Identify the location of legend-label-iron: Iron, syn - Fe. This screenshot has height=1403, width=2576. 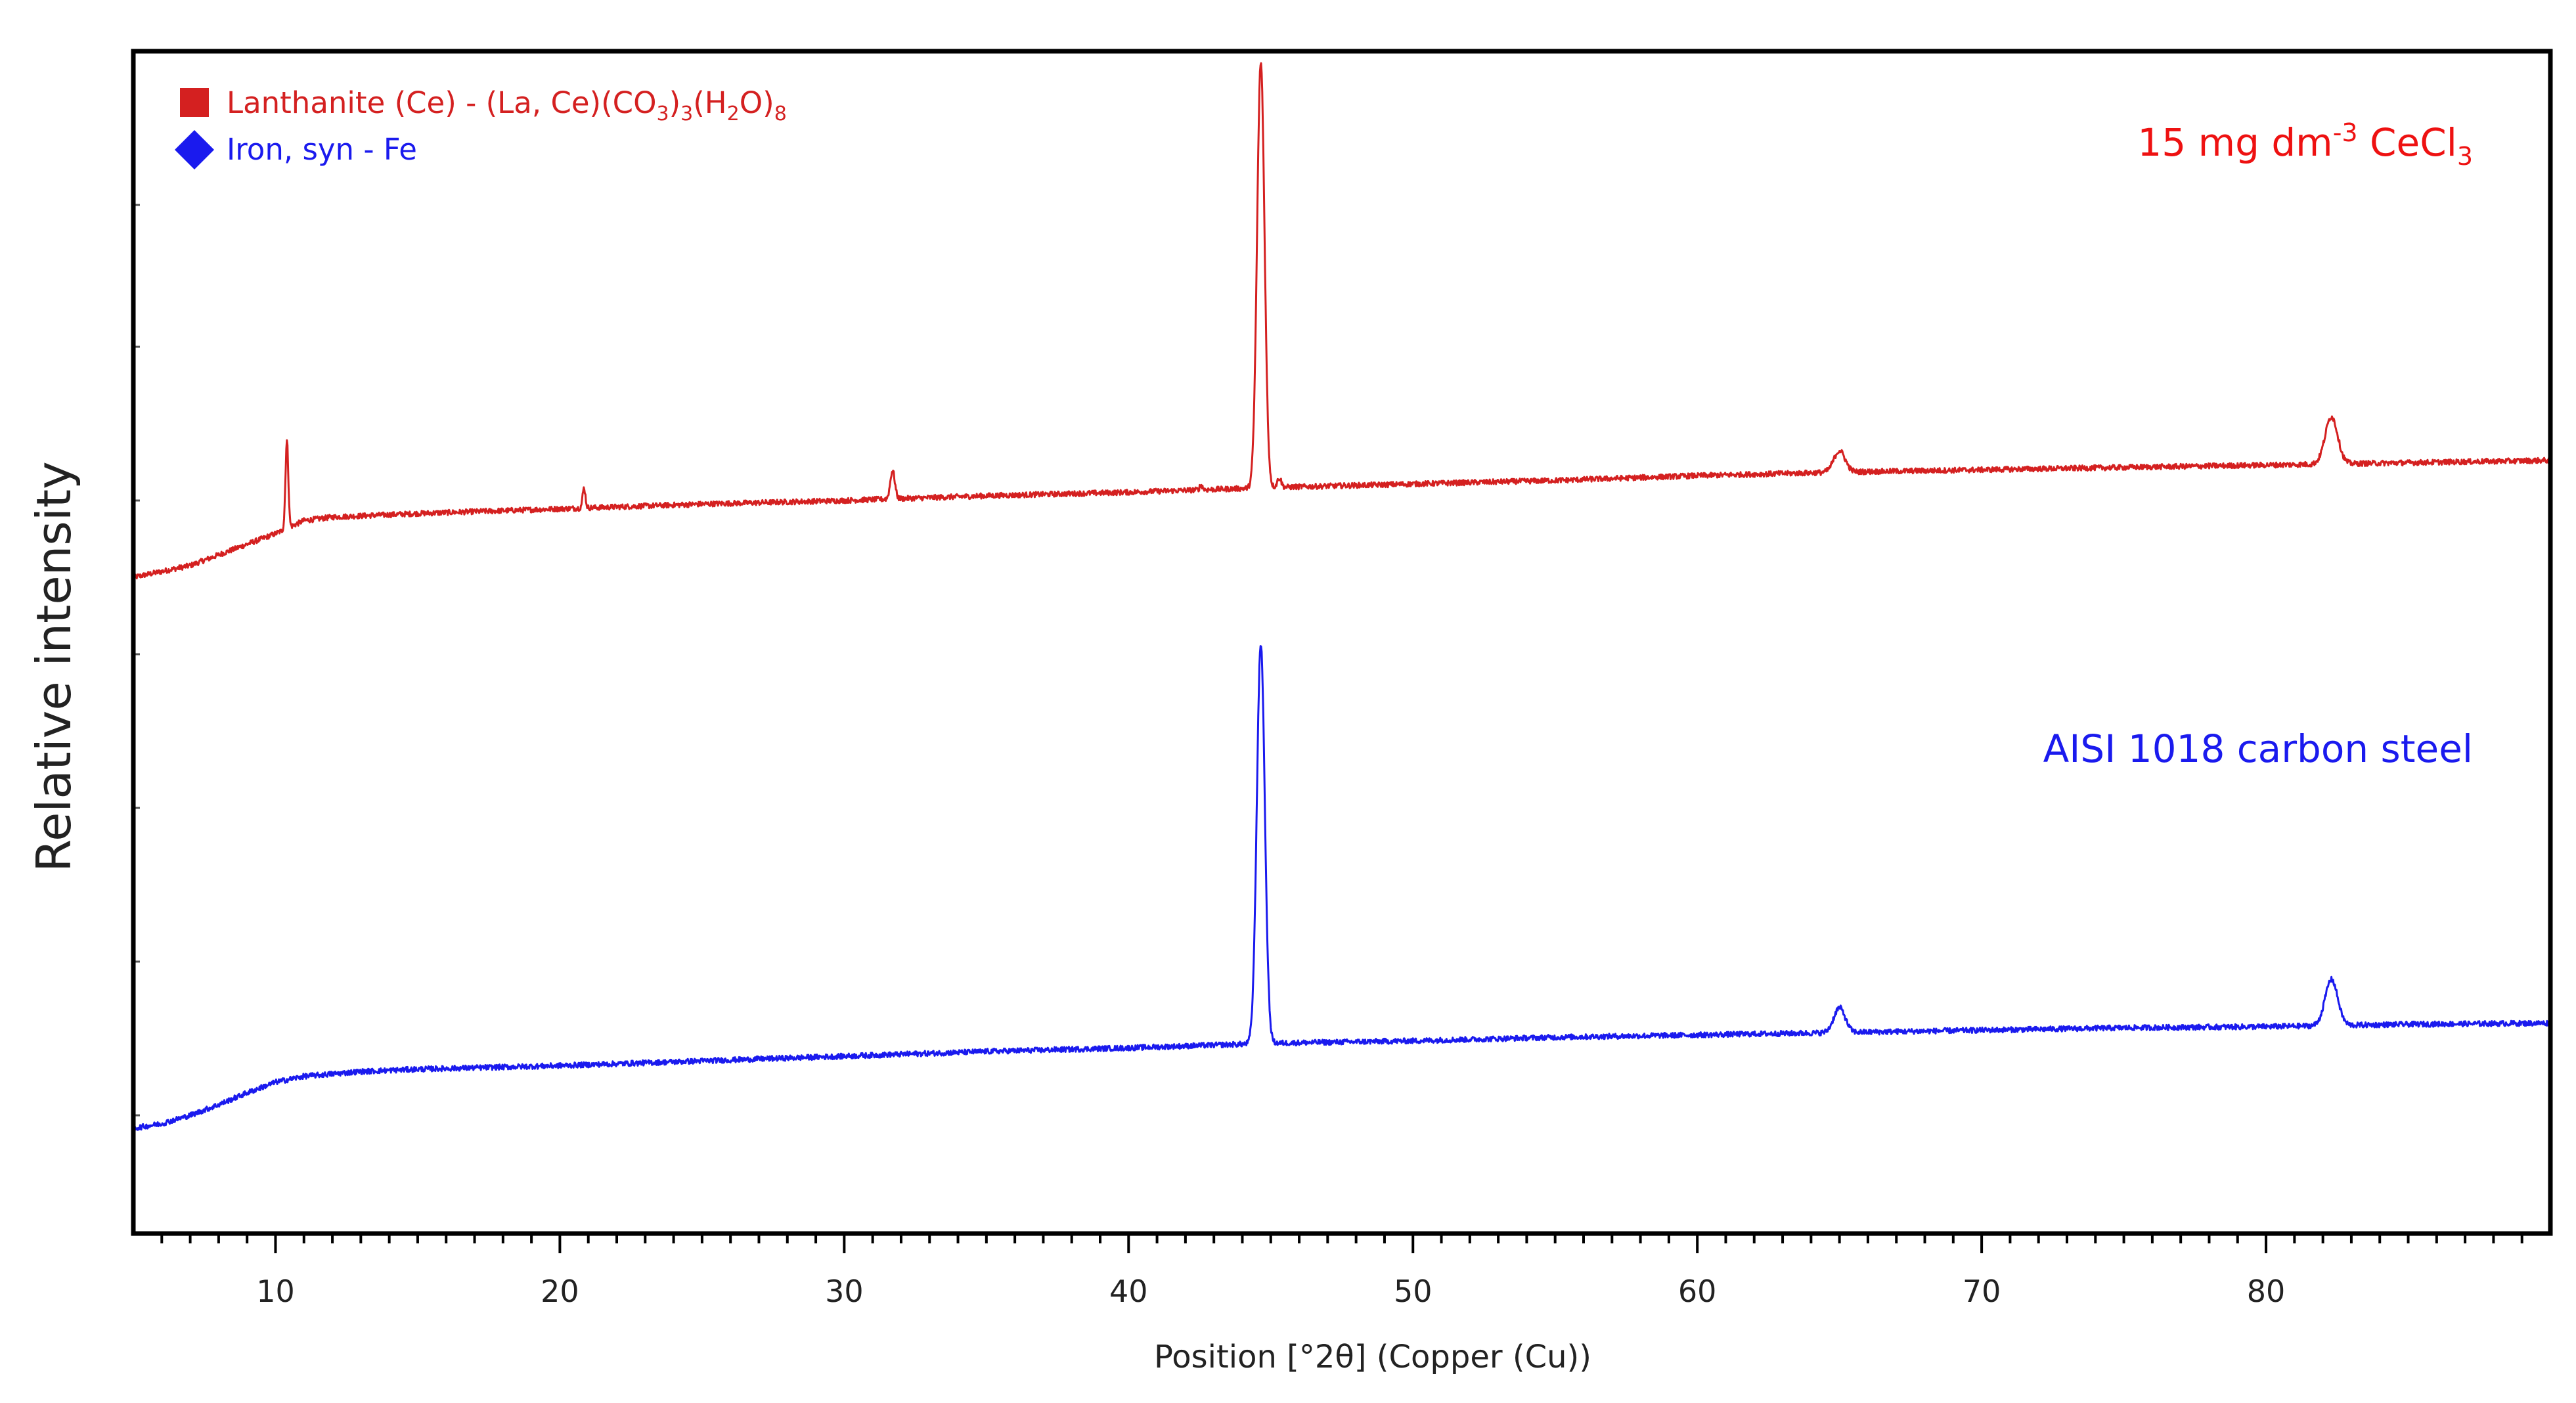
(322, 149).